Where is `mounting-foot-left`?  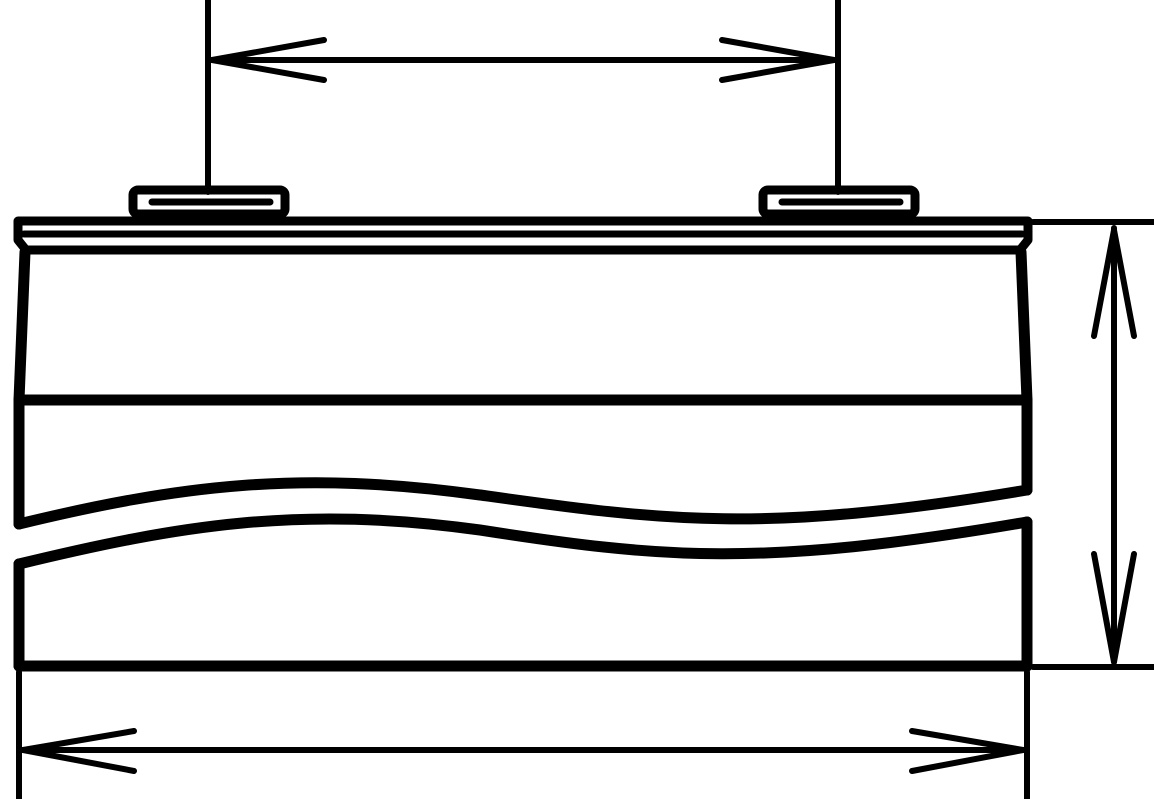
mounting-foot-left is located at coordinates (209, 202).